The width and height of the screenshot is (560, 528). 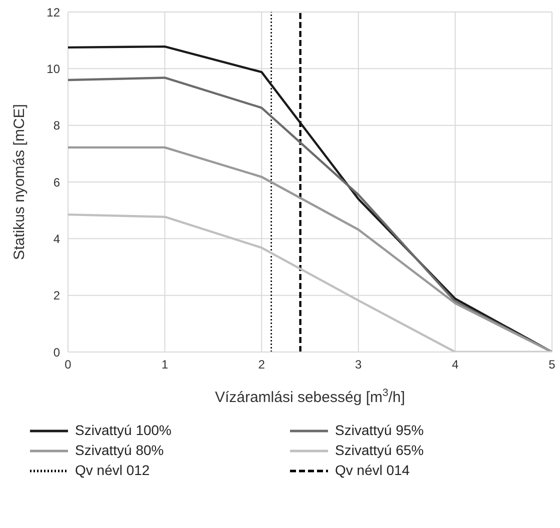 What do you see at coordinates (19, 182) in the screenshot?
I see `y-axis-title: Statikus nyomás [mCE]` at bounding box center [19, 182].